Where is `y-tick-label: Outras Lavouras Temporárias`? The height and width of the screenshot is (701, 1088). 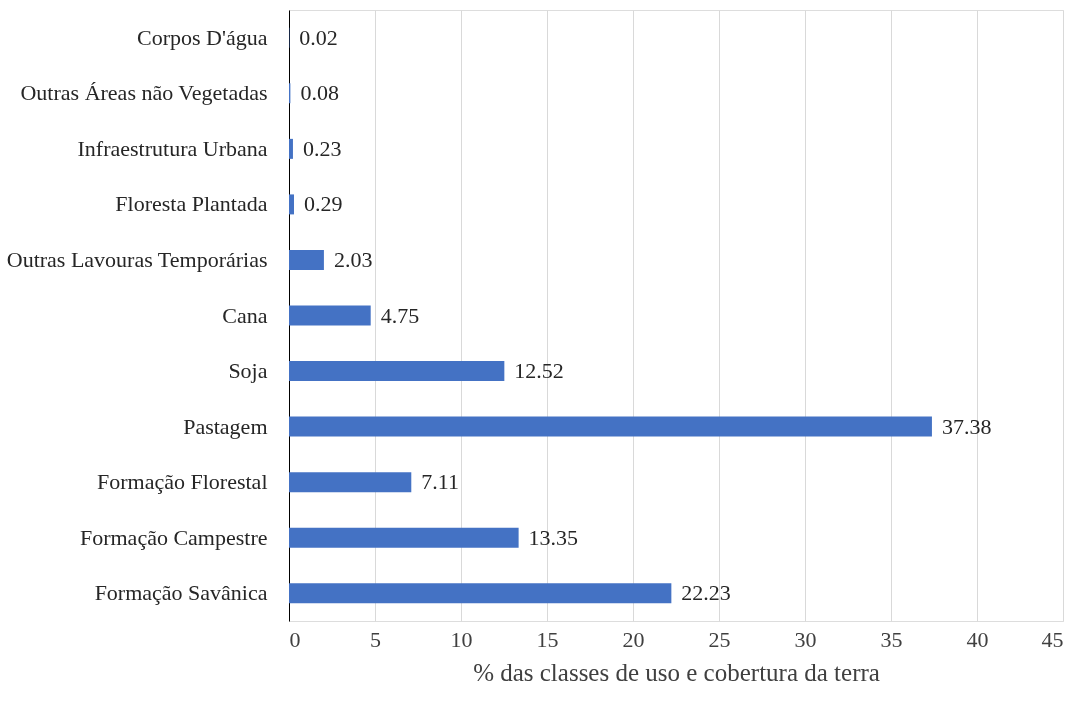
y-tick-label: Outras Lavouras Temporárias is located at coordinates (137, 259).